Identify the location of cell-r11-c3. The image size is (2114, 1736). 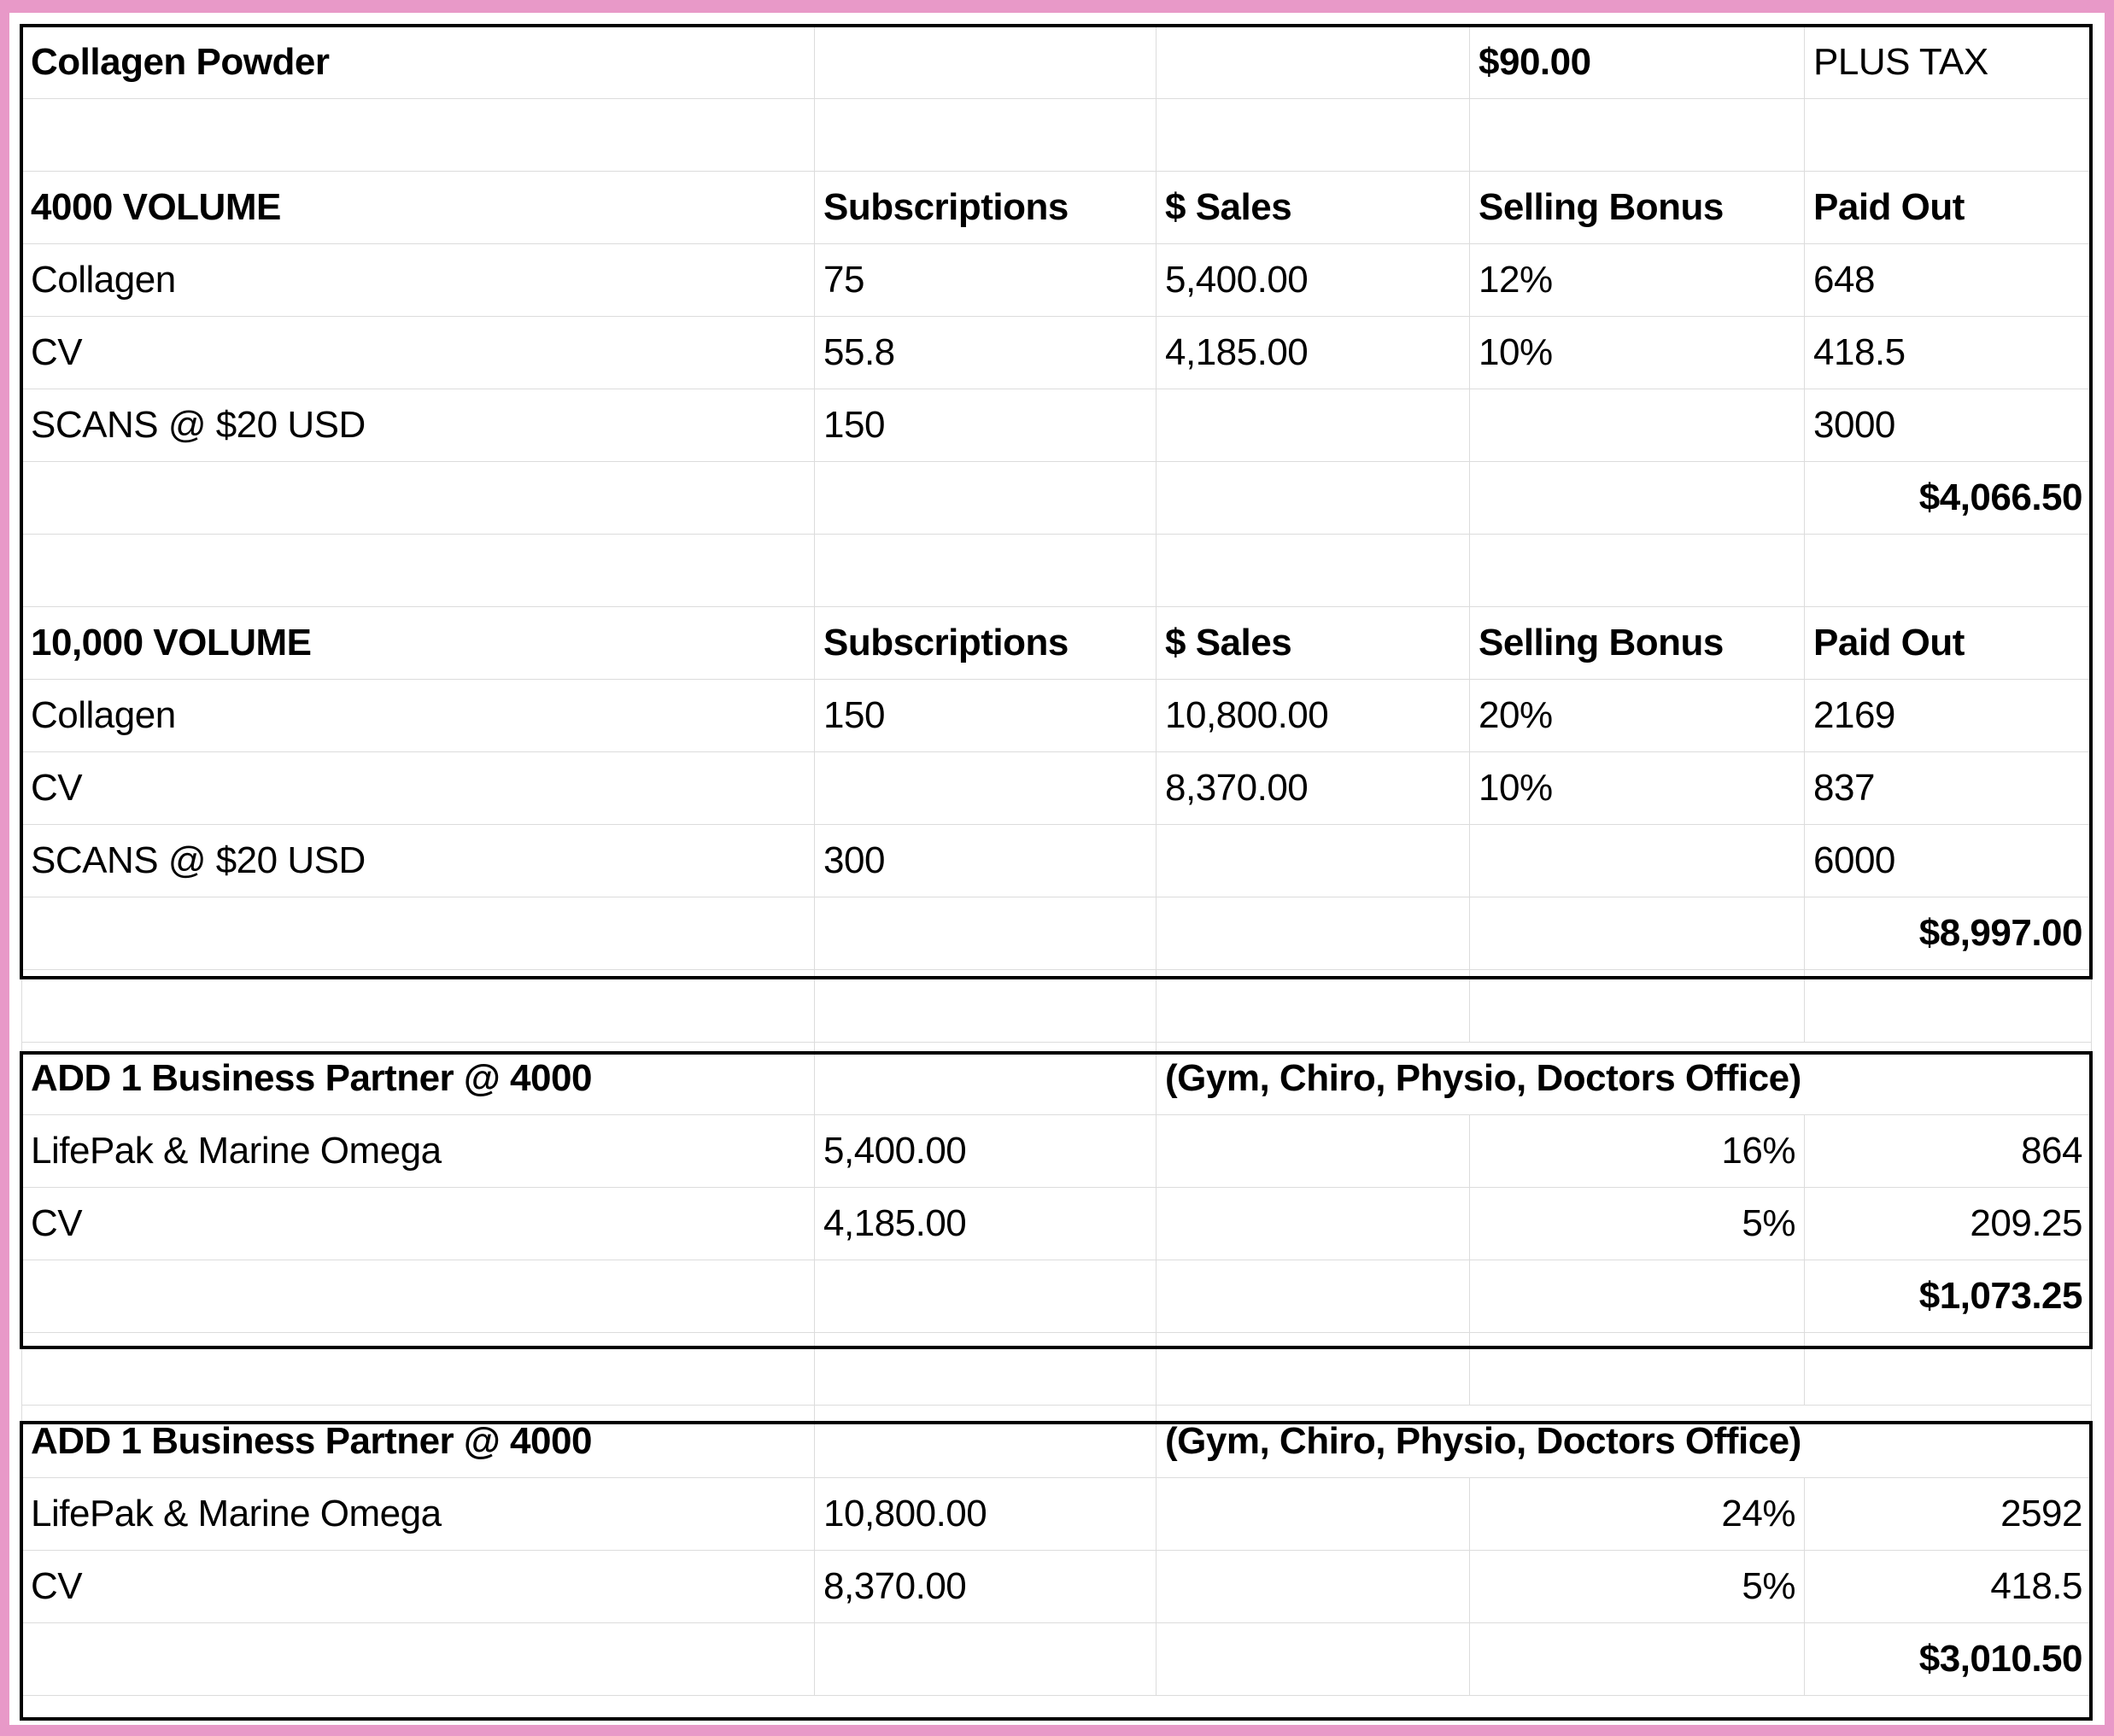
(1637, 861).